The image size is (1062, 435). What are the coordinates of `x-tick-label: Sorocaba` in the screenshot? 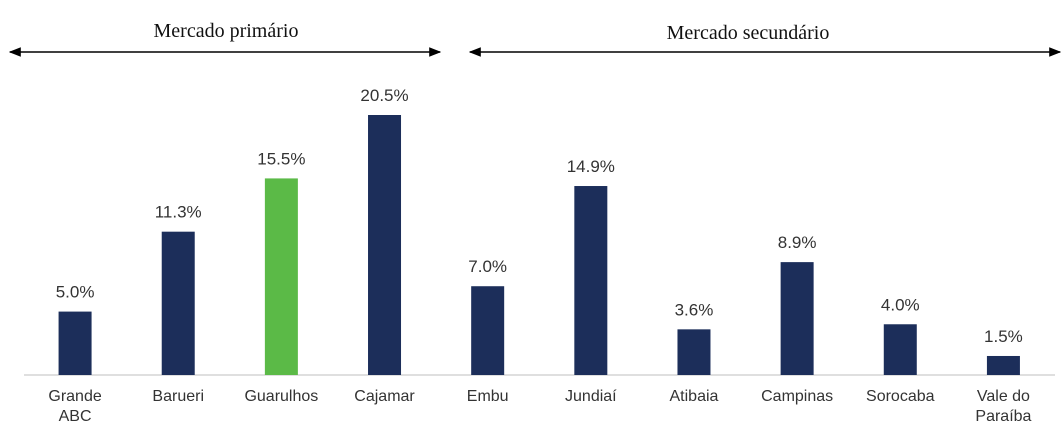 It's located at (900, 396).